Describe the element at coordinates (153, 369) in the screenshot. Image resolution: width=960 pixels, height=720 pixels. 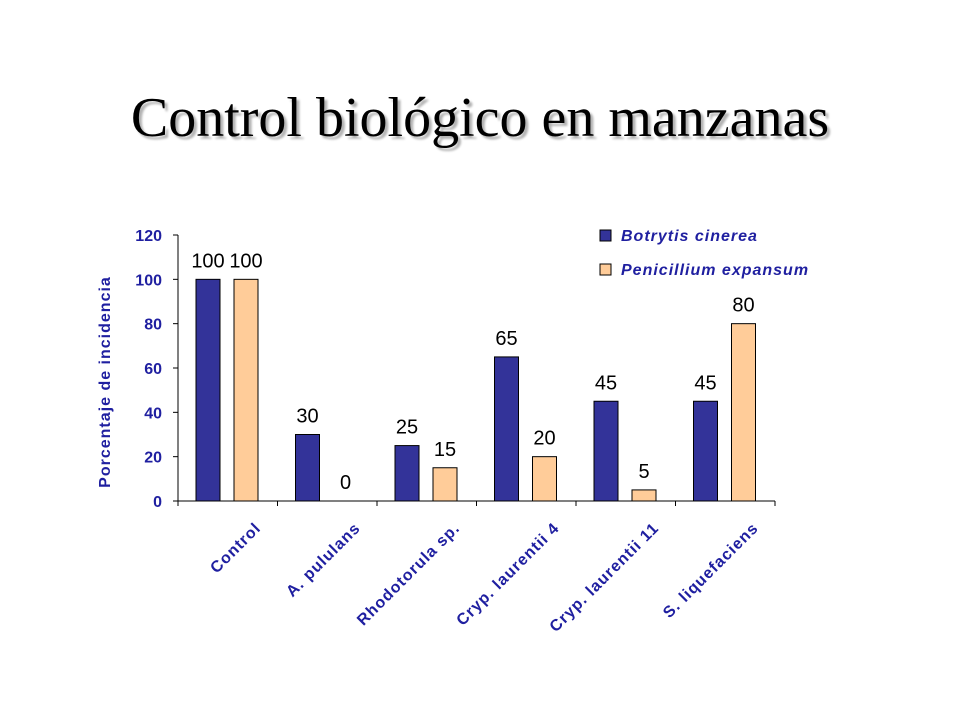
I see `y-tick-label: 60` at that location.